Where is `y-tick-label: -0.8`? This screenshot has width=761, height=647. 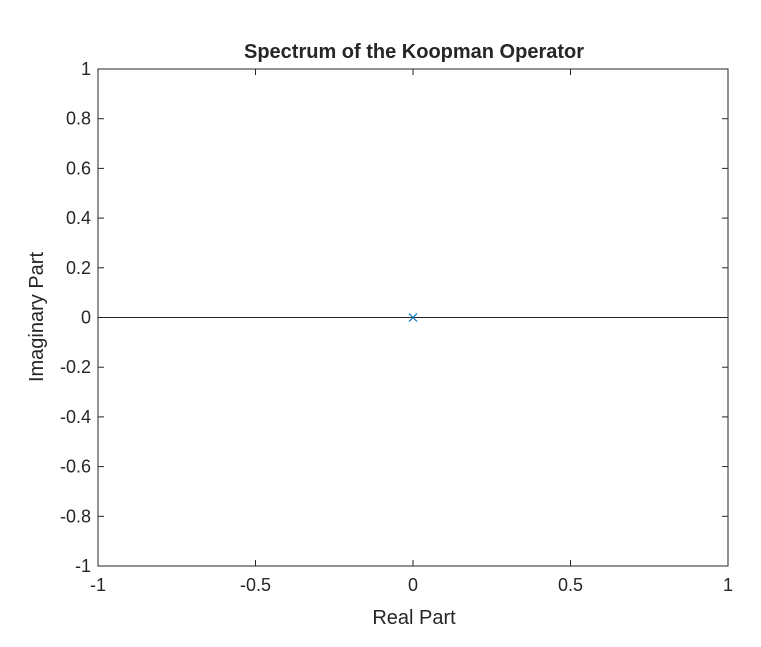
y-tick-label: -0.8 is located at coordinates (75, 516).